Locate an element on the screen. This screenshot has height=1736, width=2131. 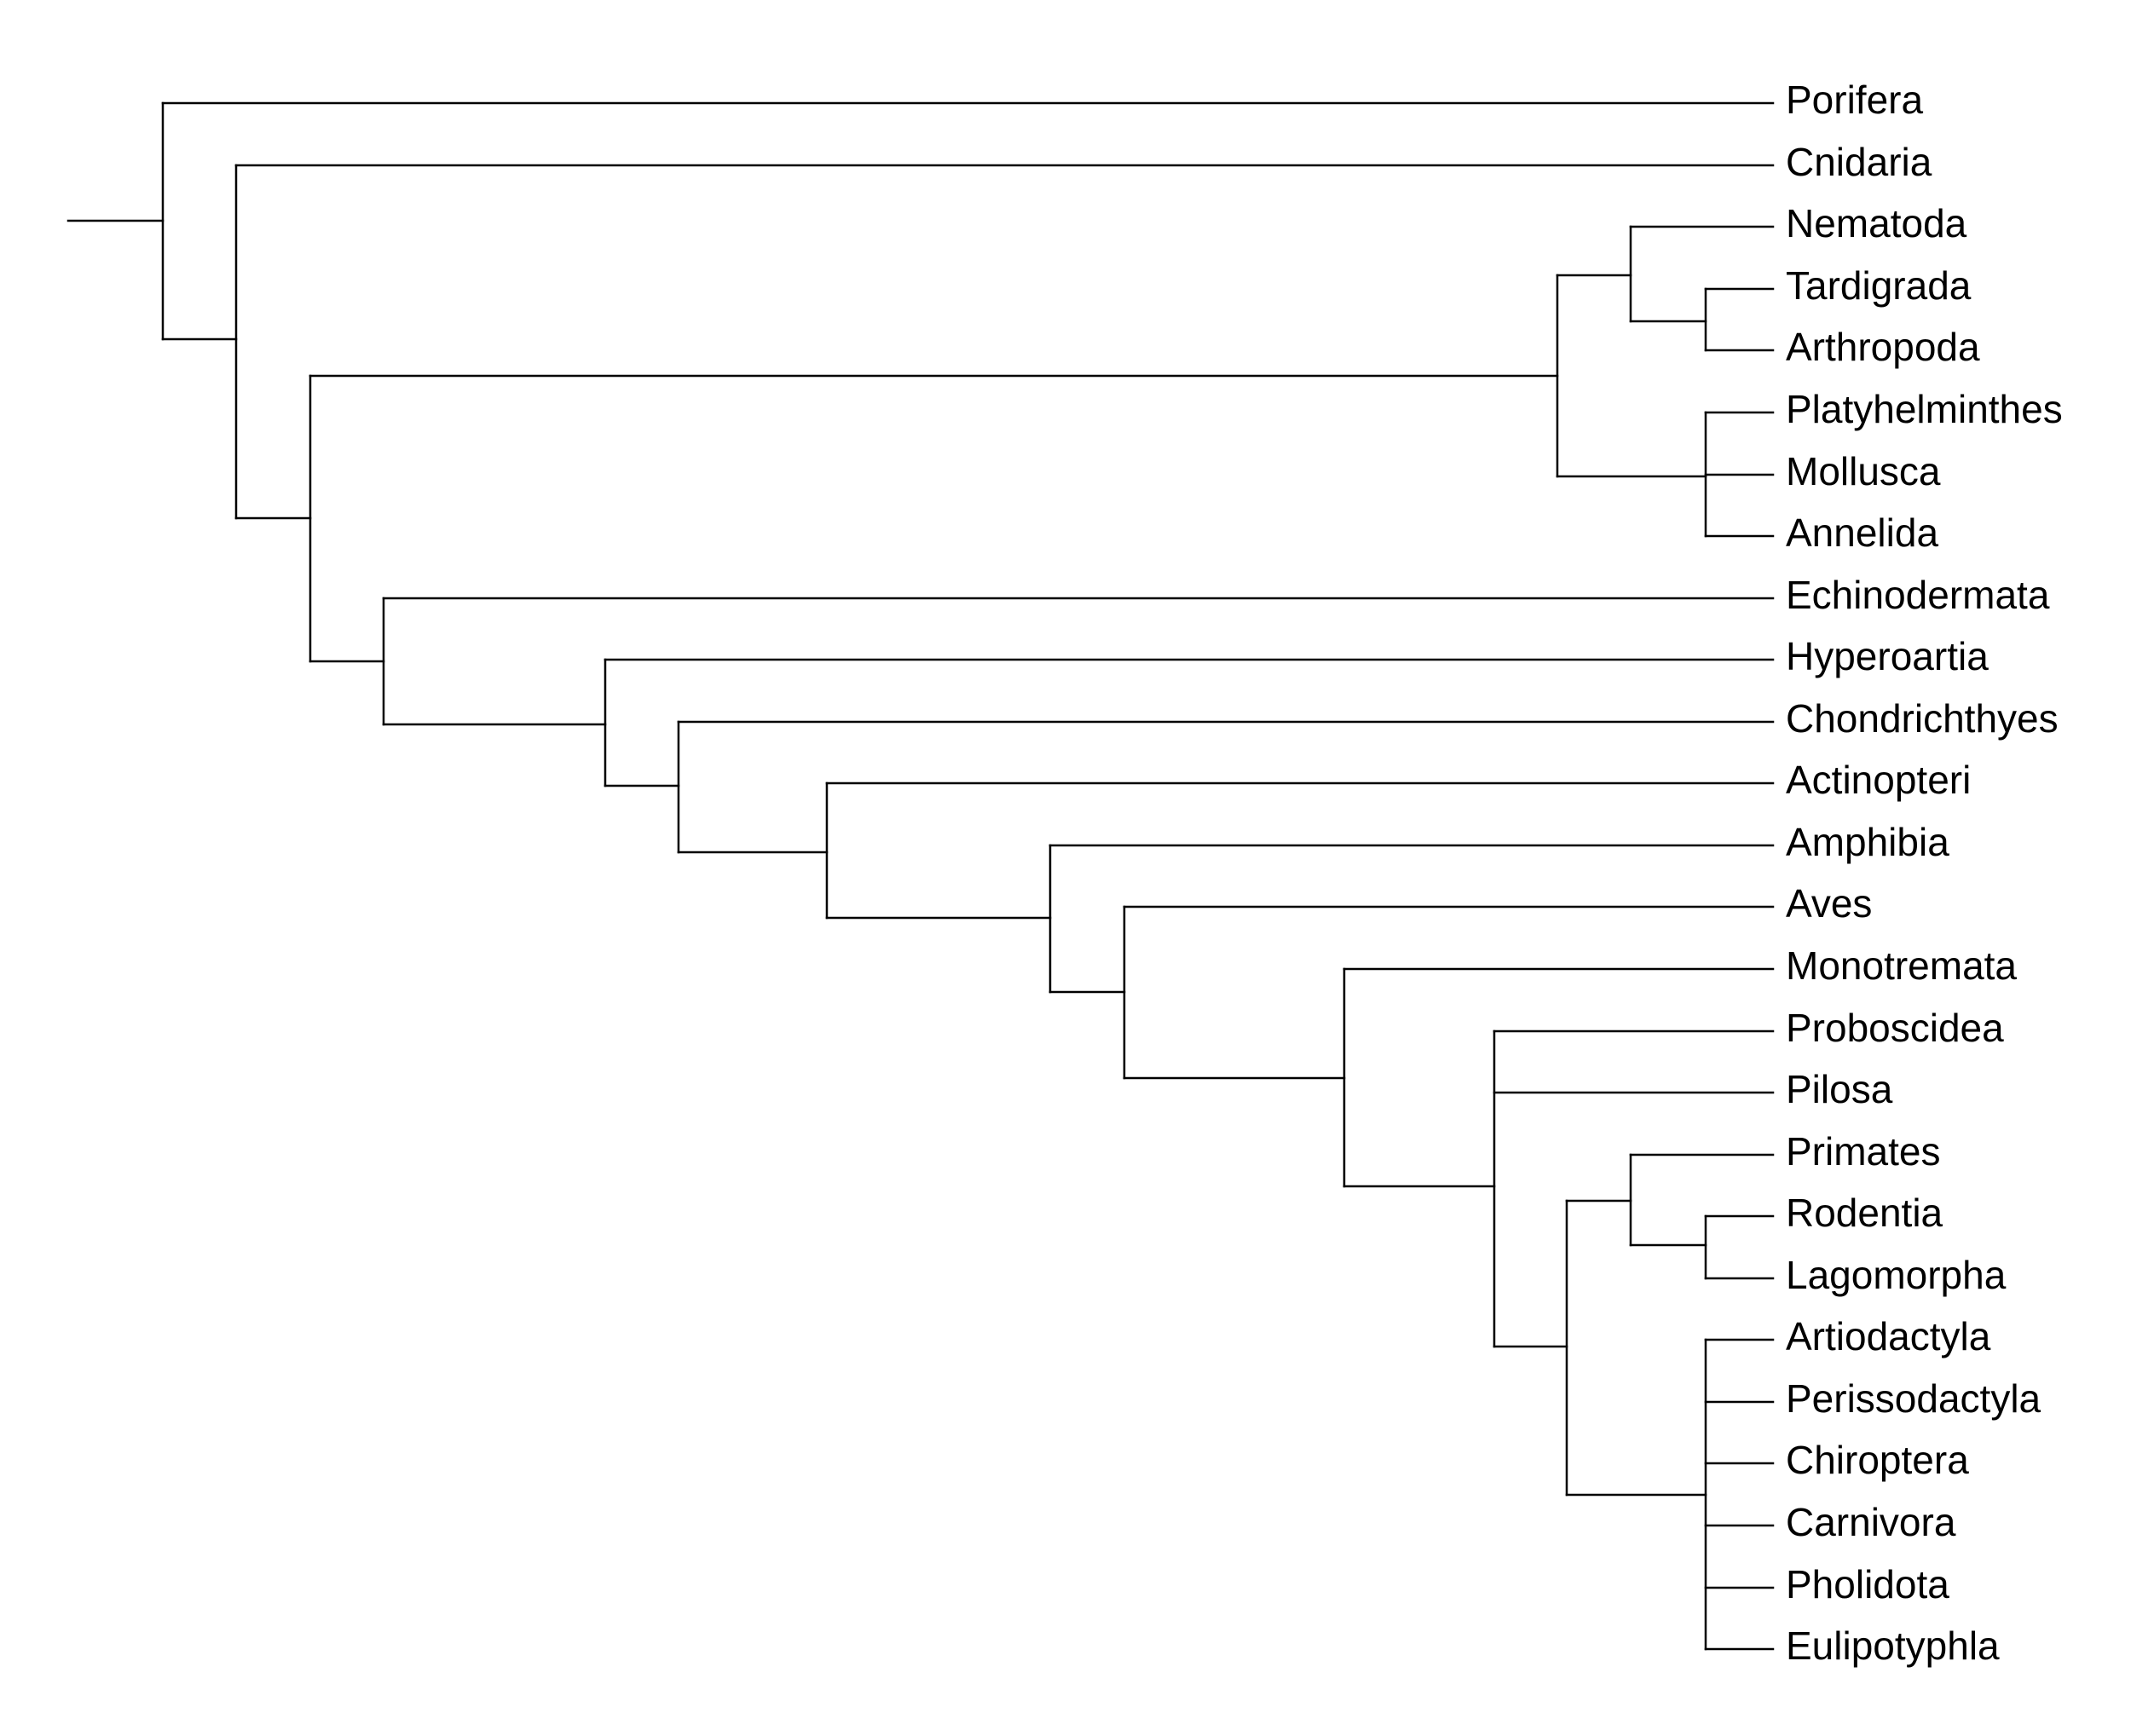
tip-label-chiroptera: Chiroptera is located at coordinates (1877, 1460).